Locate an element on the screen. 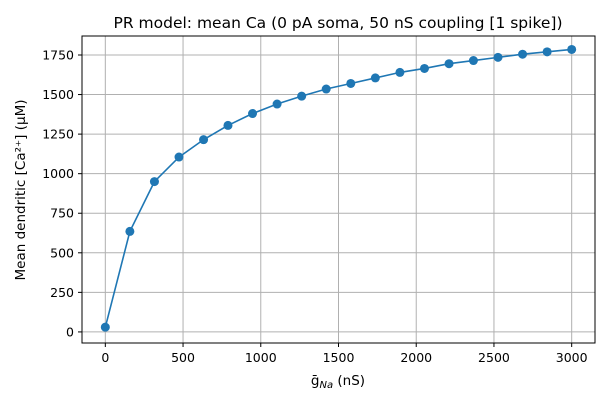 The width and height of the screenshot is (610, 406). y-tick-label: 250 is located at coordinates (62, 292).